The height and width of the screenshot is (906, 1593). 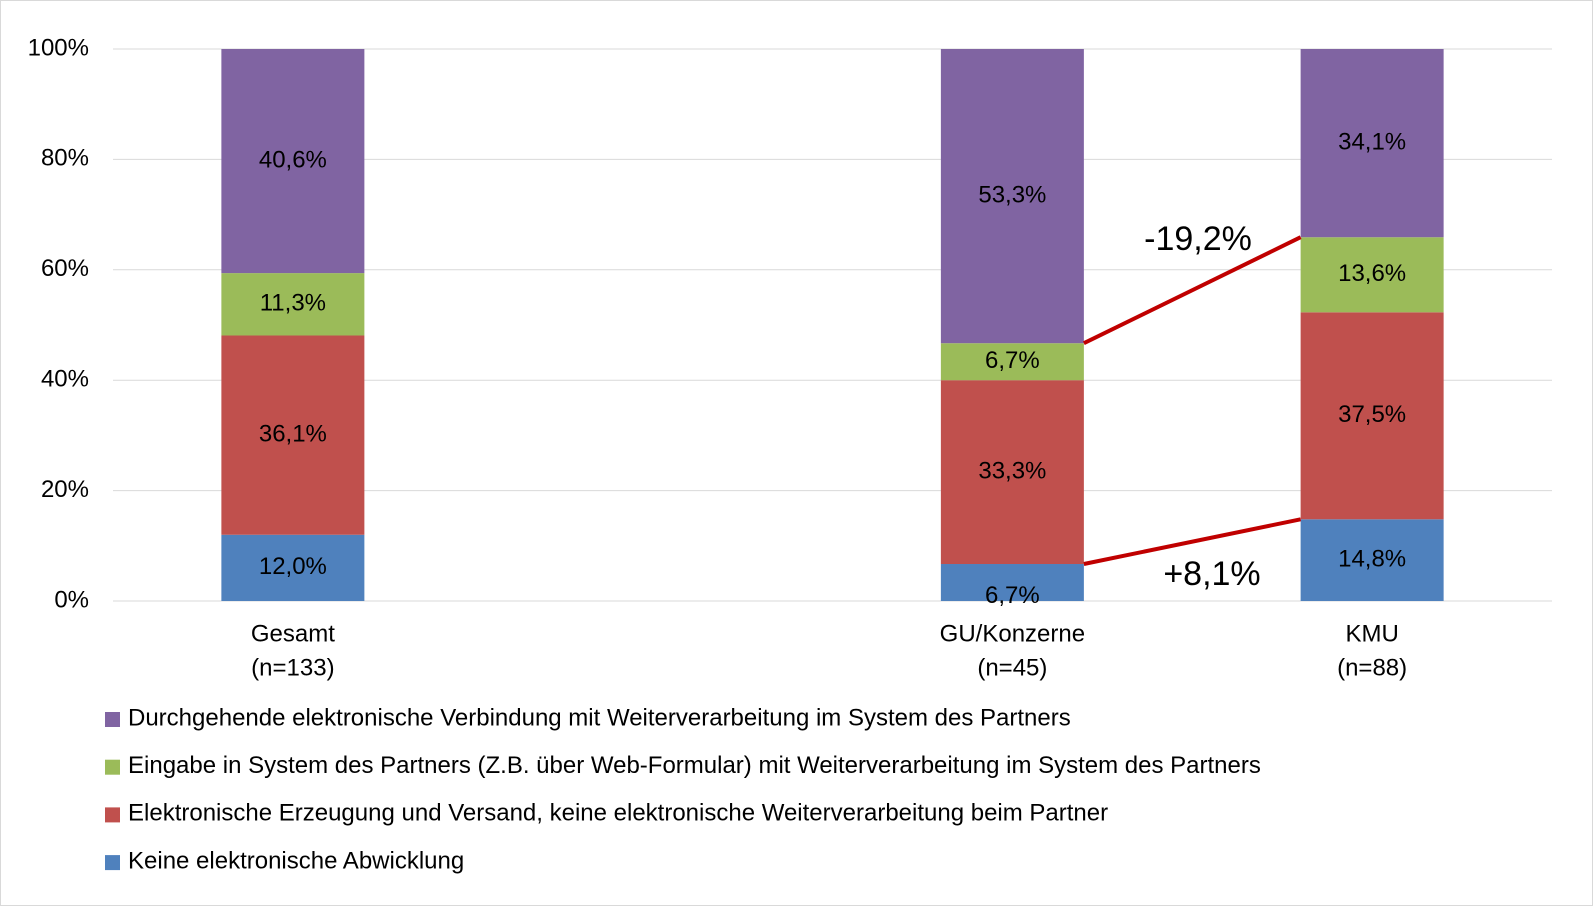 What do you see at coordinates (1012, 633) in the screenshot?
I see `x-tick-label: GU/Konzerne` at bounding box center [1012, 633].